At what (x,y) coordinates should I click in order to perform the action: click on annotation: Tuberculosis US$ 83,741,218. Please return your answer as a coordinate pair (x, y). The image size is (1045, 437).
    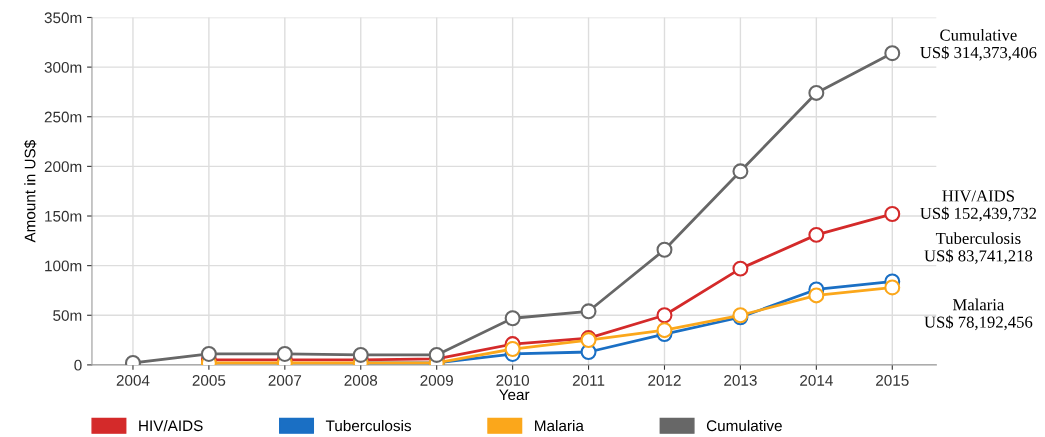
    Looking at the image, I should click on (978, 248).